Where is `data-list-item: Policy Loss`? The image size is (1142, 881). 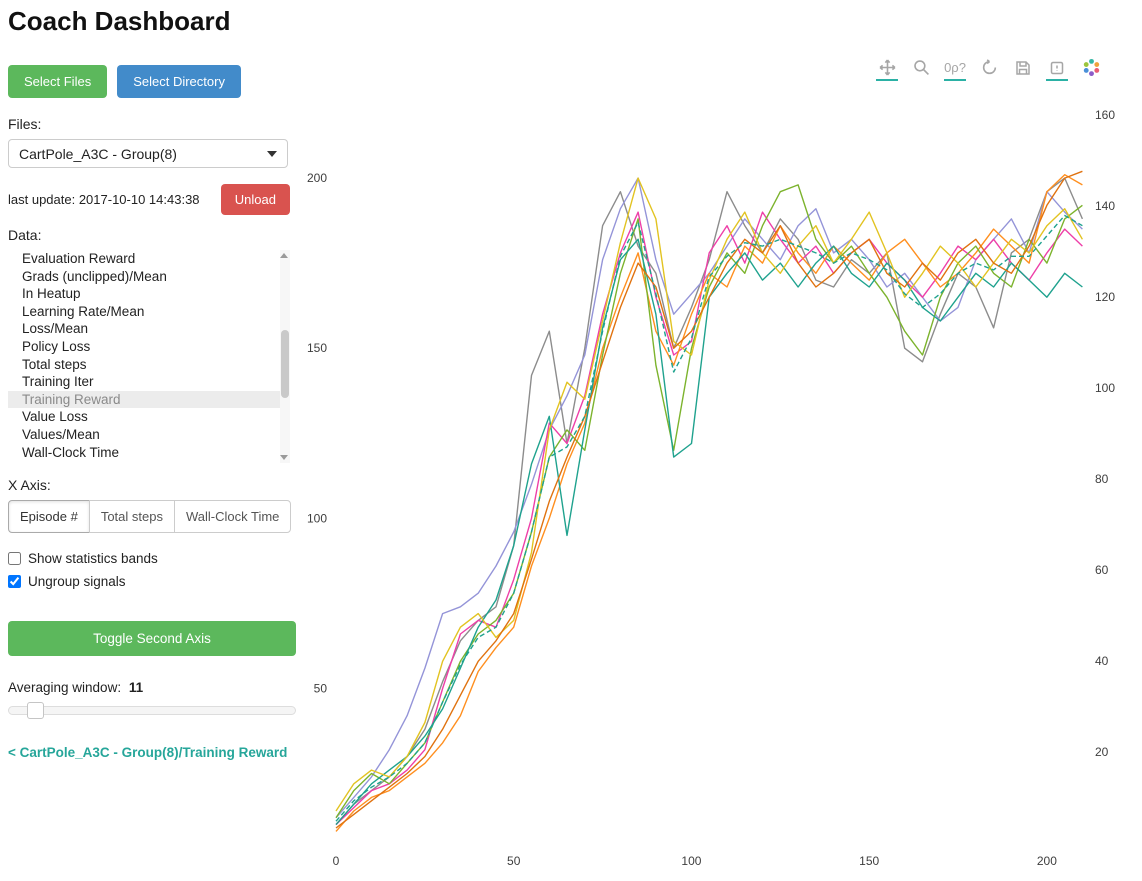 data-list-item: Policy Loss is located at coordinates (56, 346).